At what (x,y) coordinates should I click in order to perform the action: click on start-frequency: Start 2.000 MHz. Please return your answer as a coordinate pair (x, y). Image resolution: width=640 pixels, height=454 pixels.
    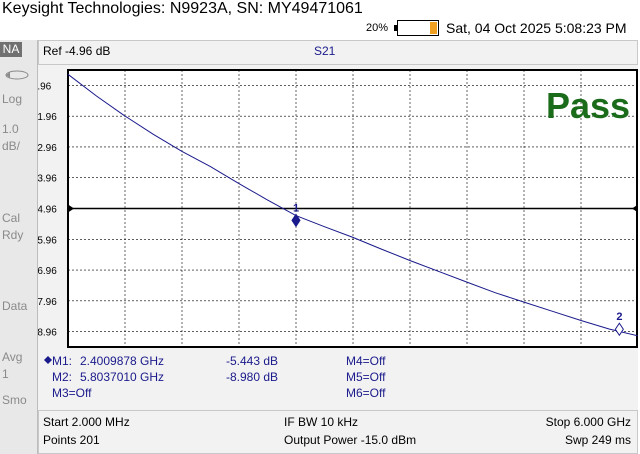
    Looking at the image, I should click on (86, 422).